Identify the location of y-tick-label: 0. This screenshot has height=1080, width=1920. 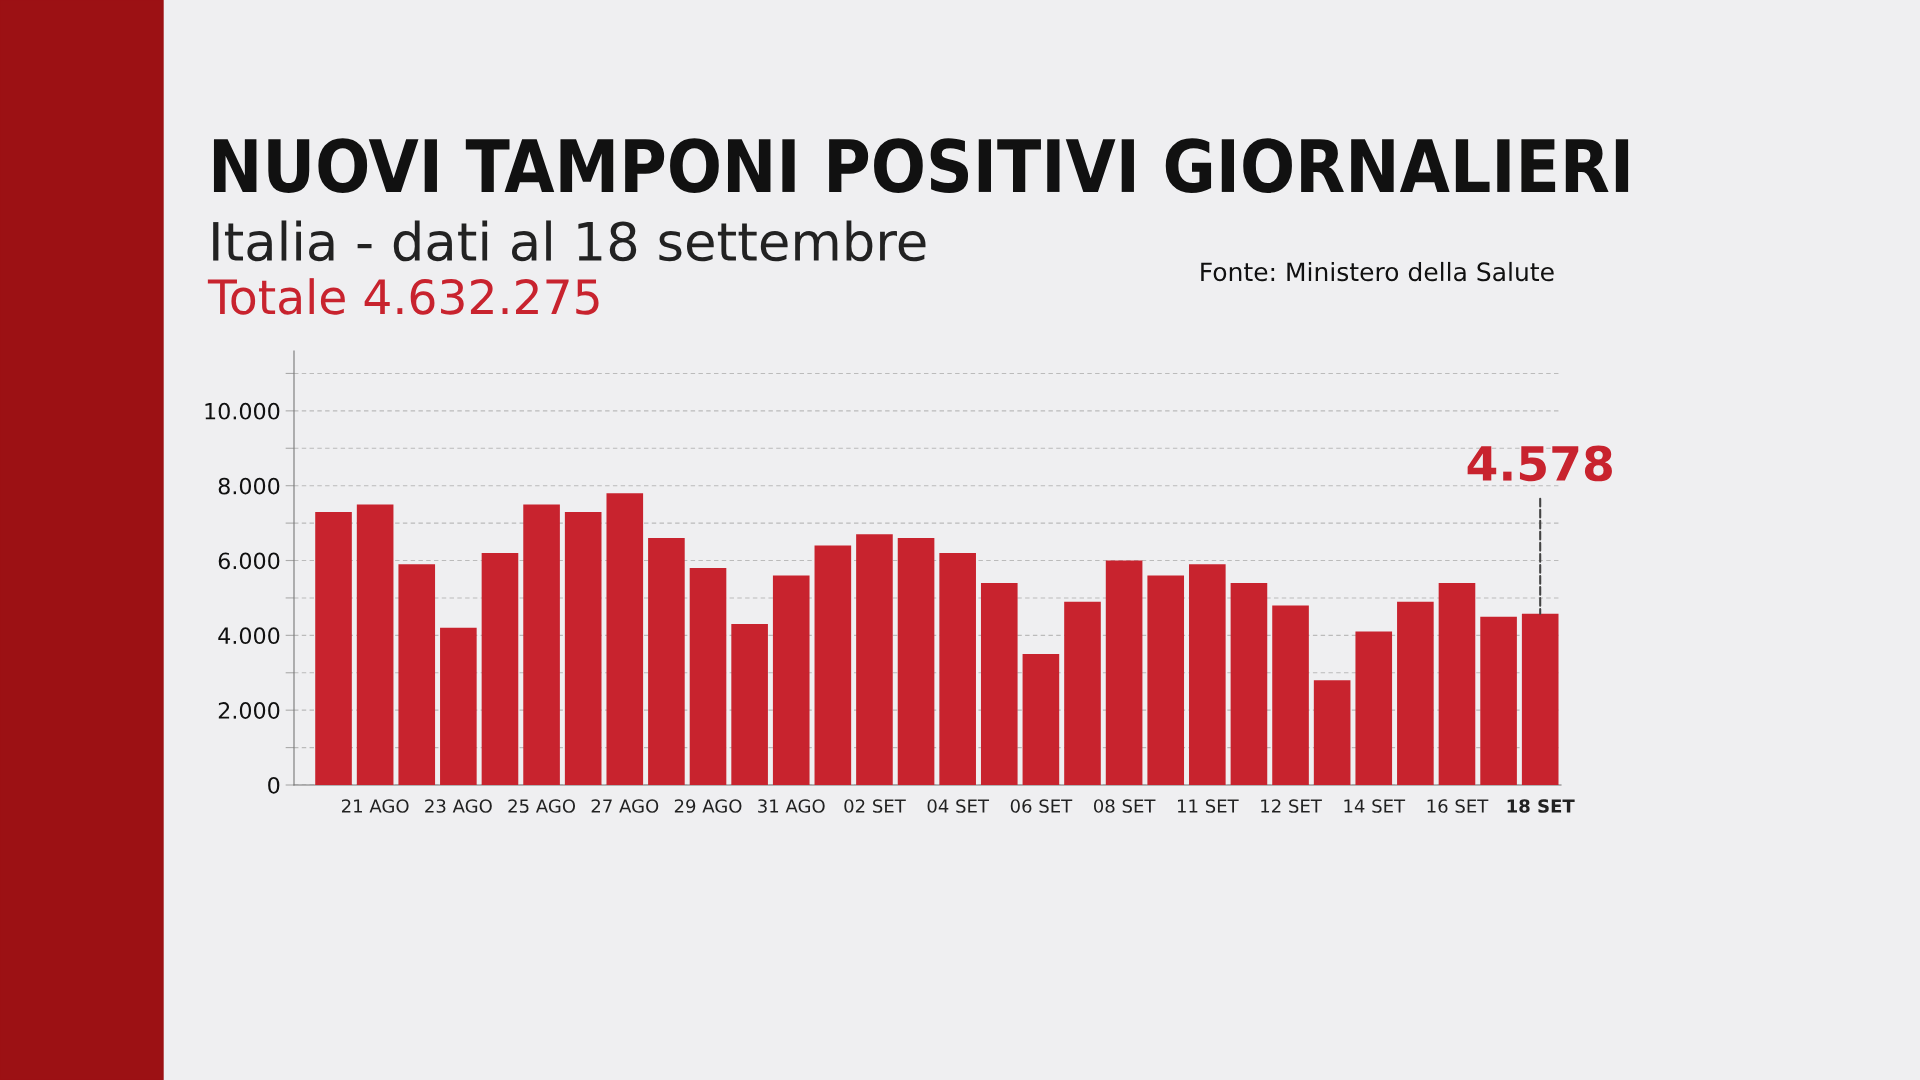
(274, 785).